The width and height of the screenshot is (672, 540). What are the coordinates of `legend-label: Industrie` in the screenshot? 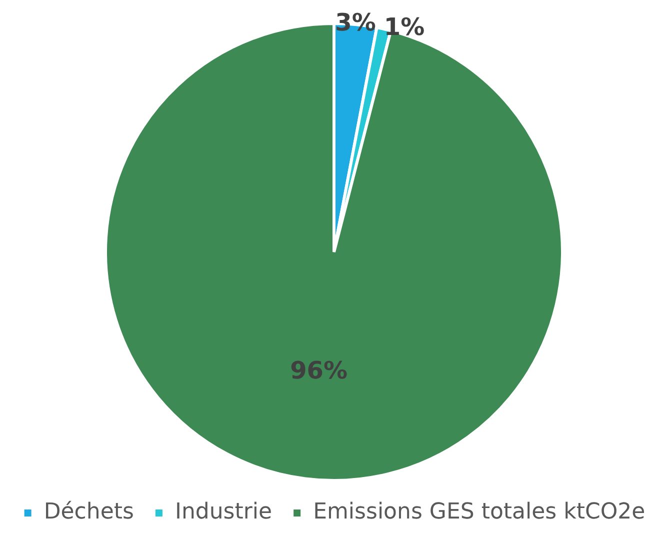 It's located at (223, 512).